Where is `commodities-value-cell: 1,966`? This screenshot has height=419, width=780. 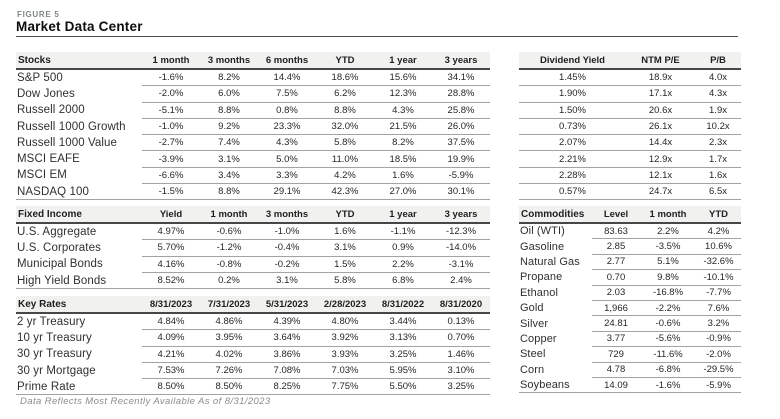
commodities-value-cell: 1,966 is located at coordinates (616, 308).